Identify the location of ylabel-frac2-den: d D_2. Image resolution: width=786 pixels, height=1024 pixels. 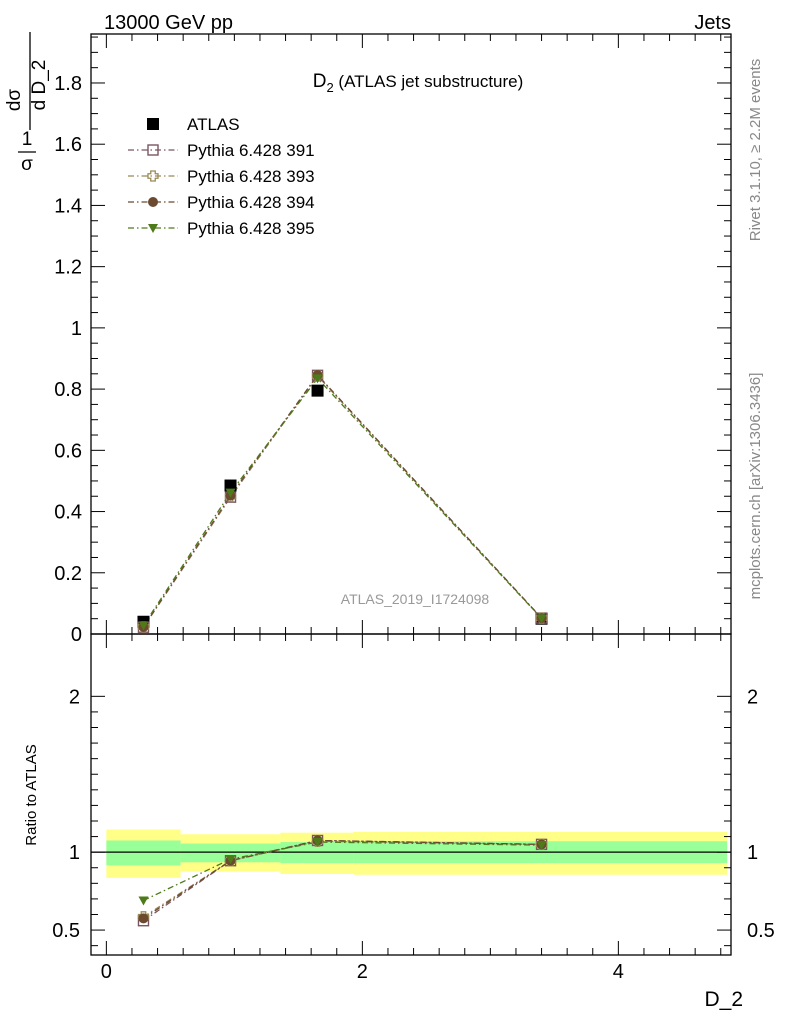
(39, 85).